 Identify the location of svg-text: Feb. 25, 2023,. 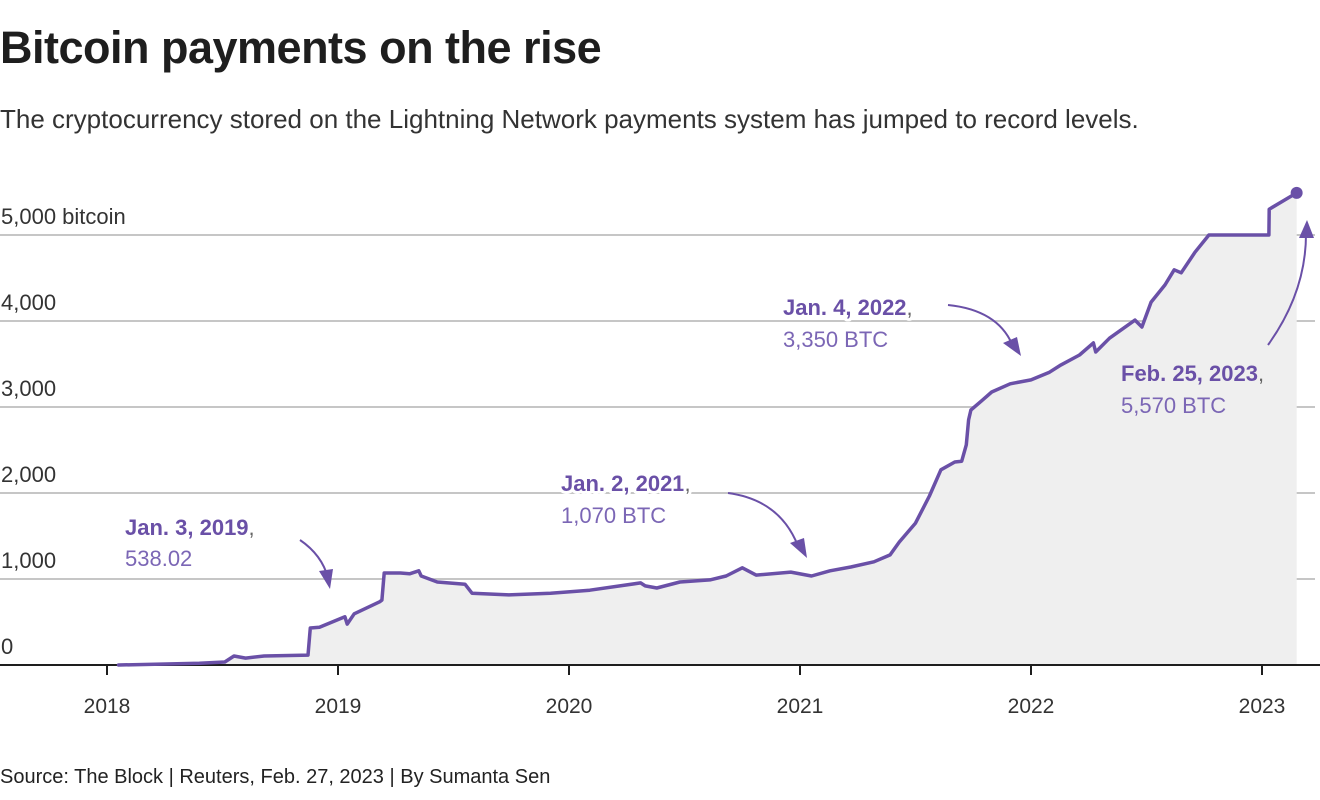
(1192, 373).